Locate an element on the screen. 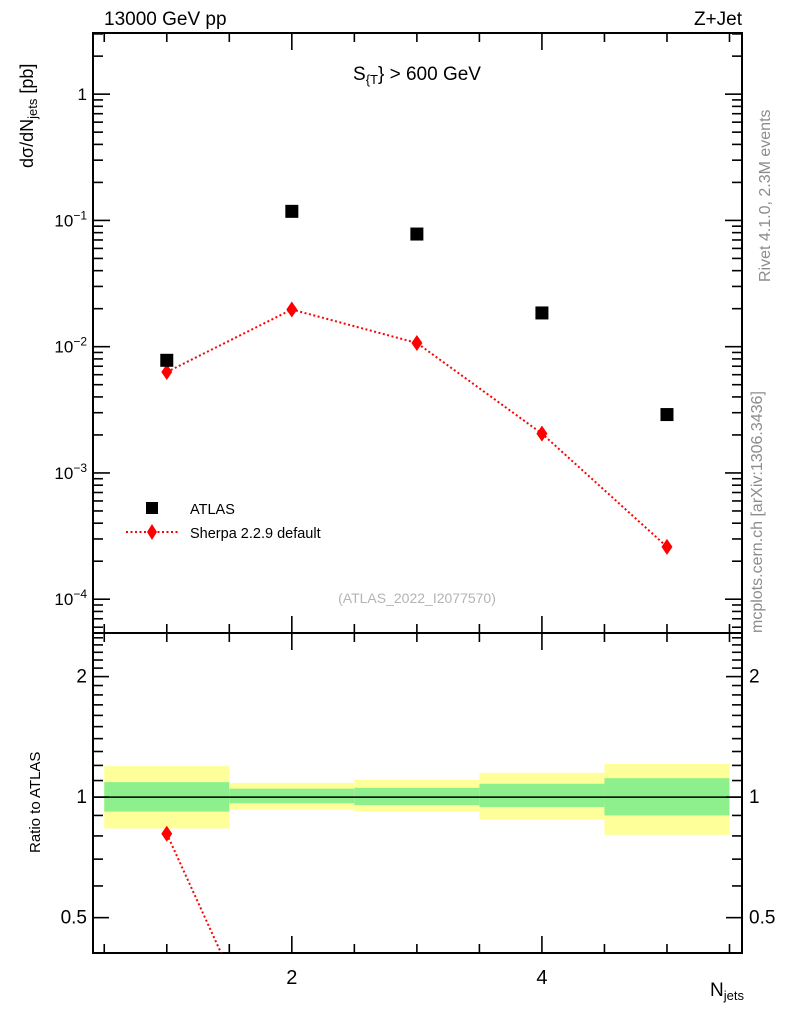  x-tick-label: 2 is located at coordinates (291, 978).